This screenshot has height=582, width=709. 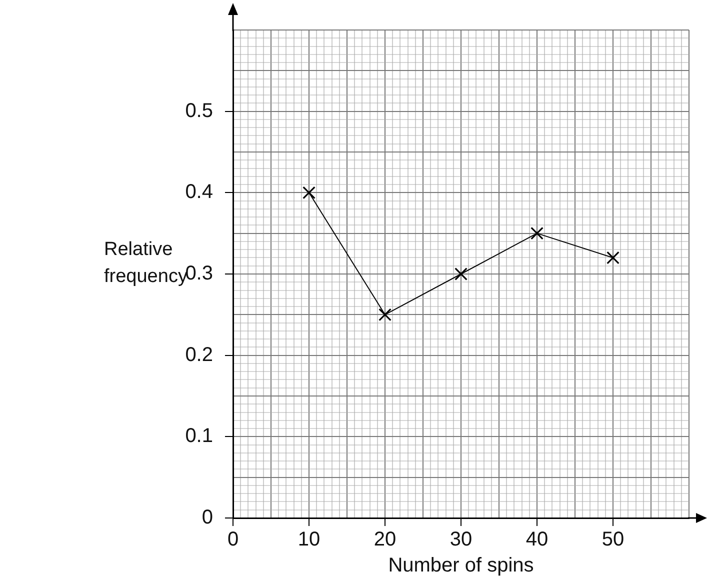 What do you see at coordinates (461, 539) in the screenshot?
I see `x-tick-label: 30` at bounding box center [461, 539].